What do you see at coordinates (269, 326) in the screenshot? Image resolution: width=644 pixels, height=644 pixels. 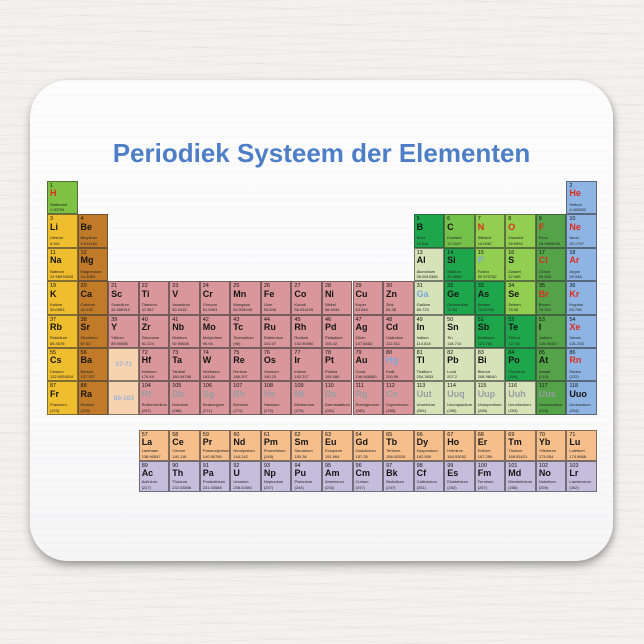 I see `element-symbol: Ru` at bounding box center [269, 326].